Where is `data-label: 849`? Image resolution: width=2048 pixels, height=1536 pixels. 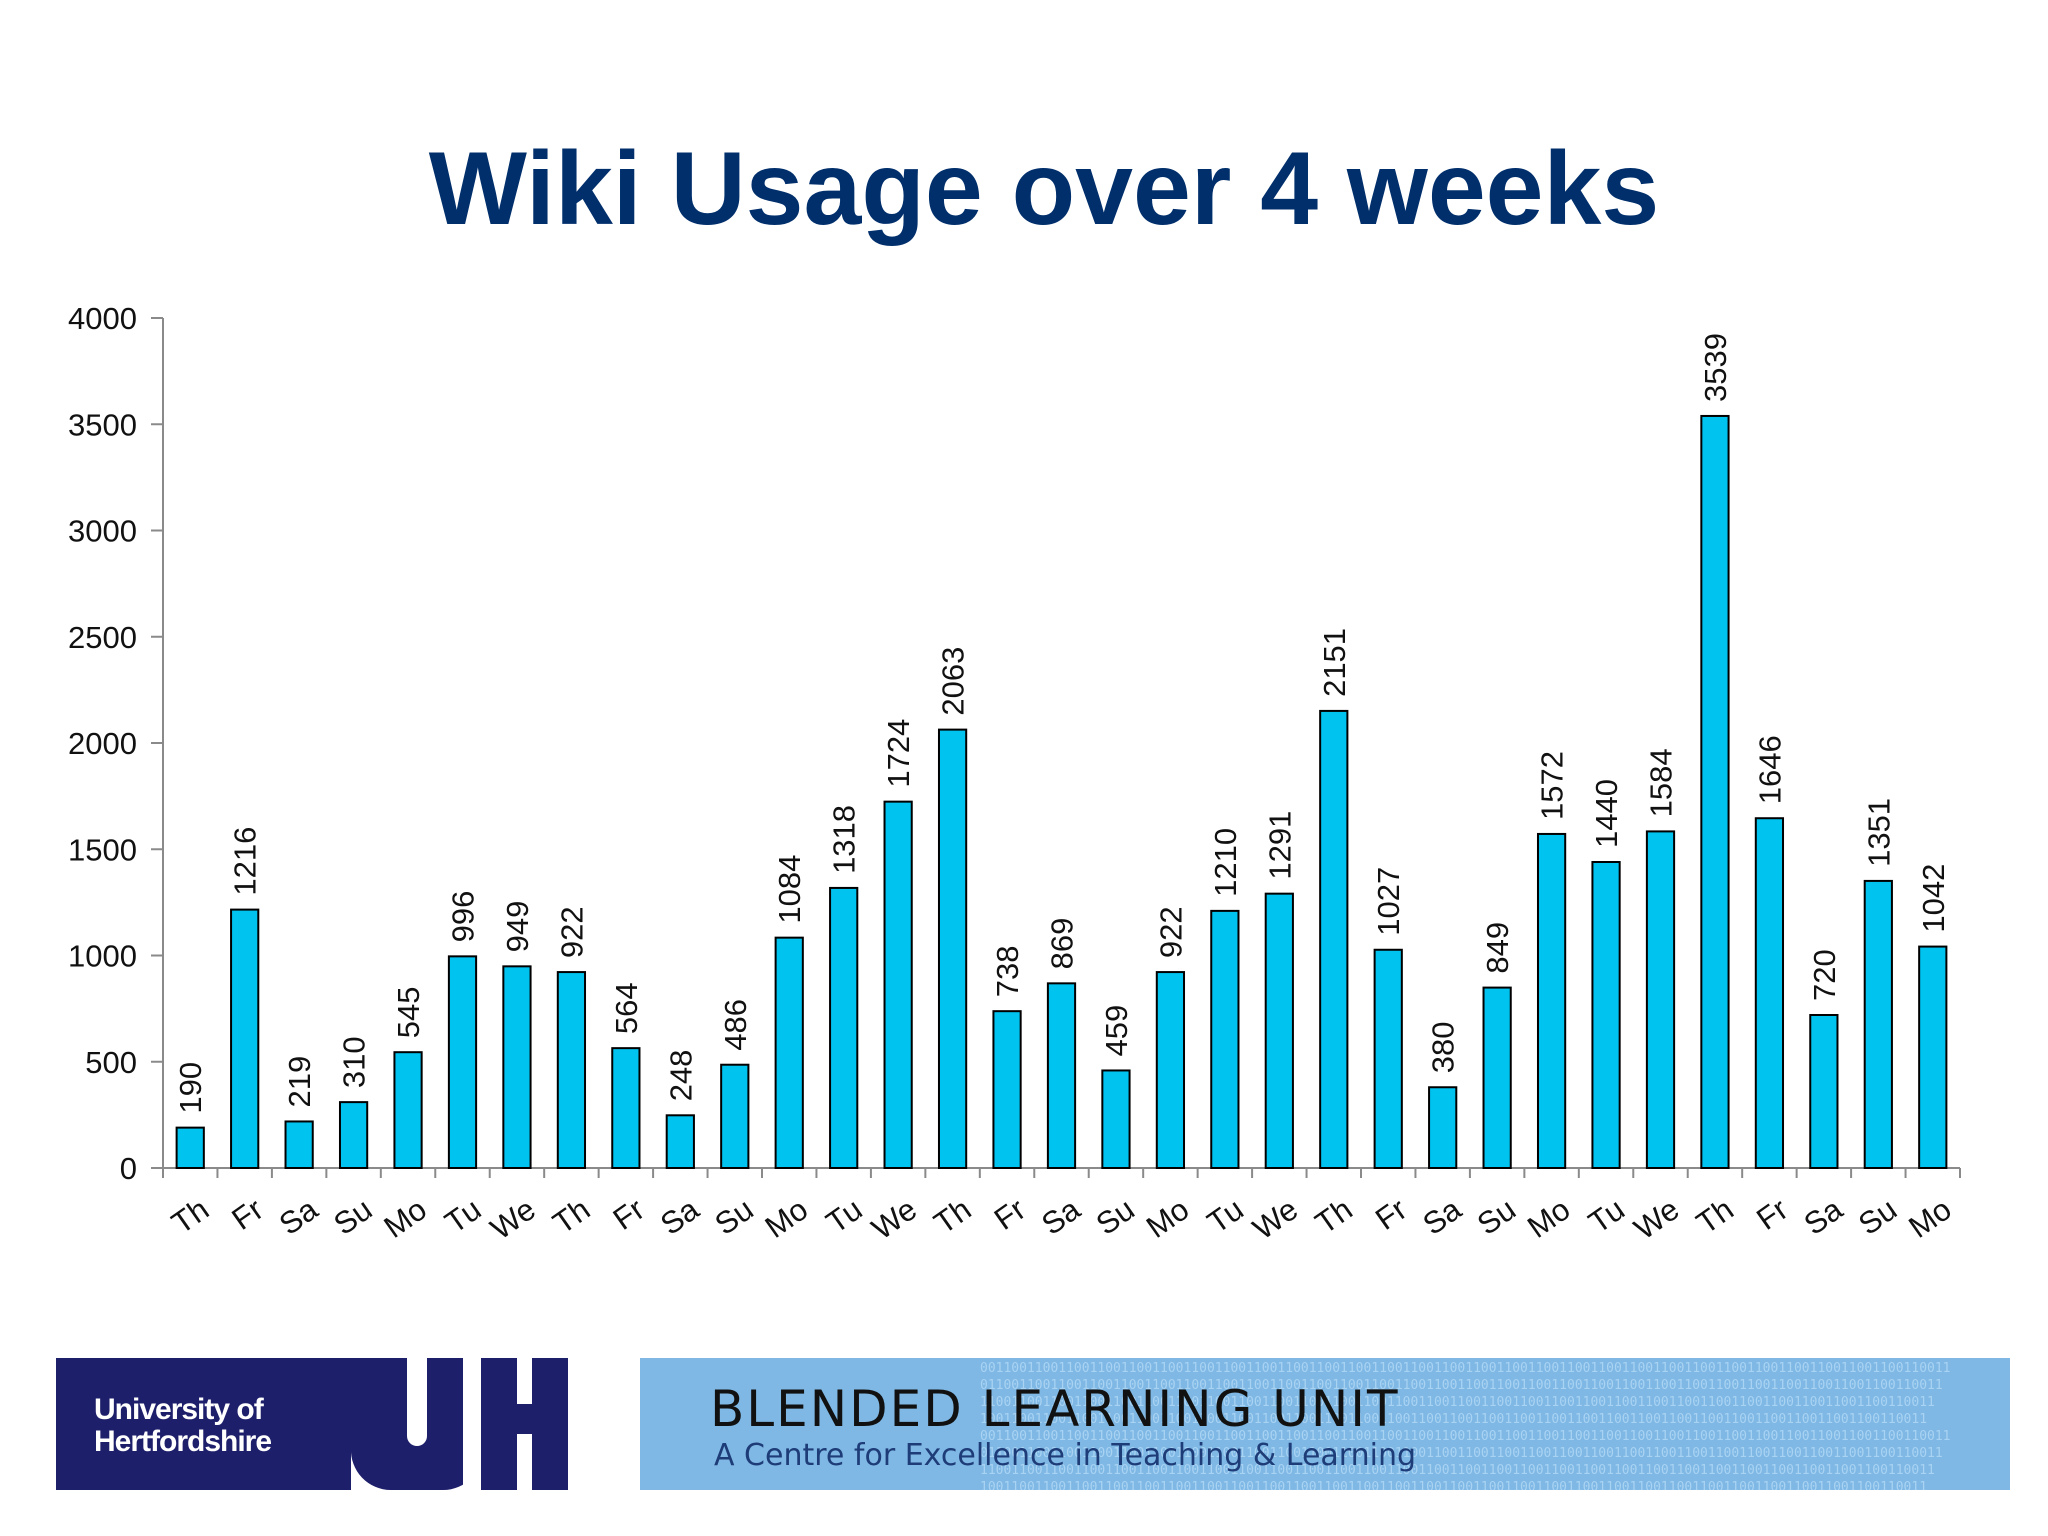 data-label: 849 is located at coordinates (1497, 948).